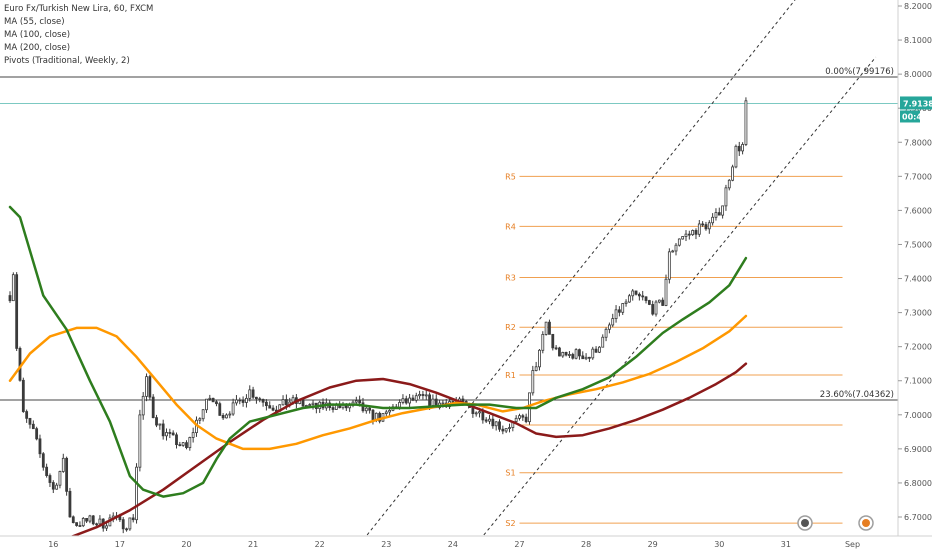 The height and width of the screenshot is (550, 932). Describe the element at coordinates (386, 544) in the screenshot. I see `x-tick-label: 23` at that location.